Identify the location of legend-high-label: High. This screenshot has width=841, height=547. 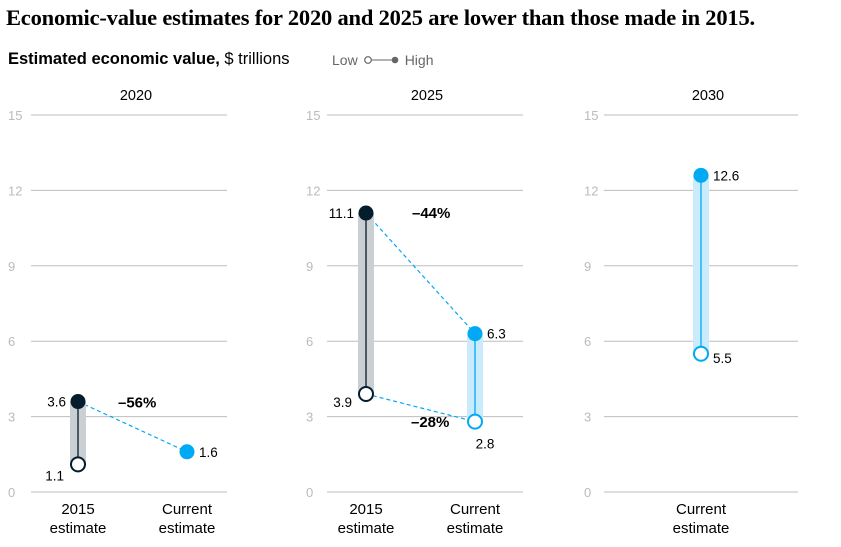
(419, 60).